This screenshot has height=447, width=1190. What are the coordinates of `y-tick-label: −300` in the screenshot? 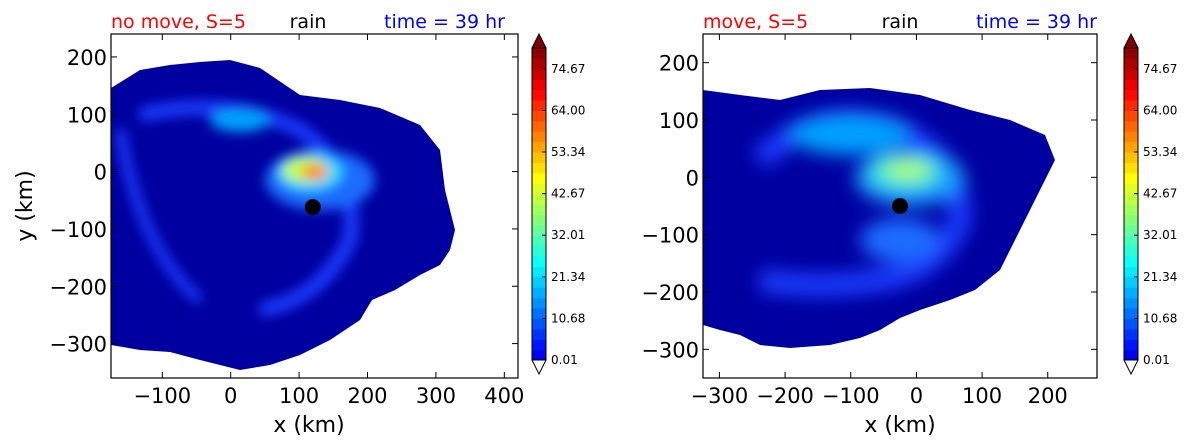 It's located at (670, 350).